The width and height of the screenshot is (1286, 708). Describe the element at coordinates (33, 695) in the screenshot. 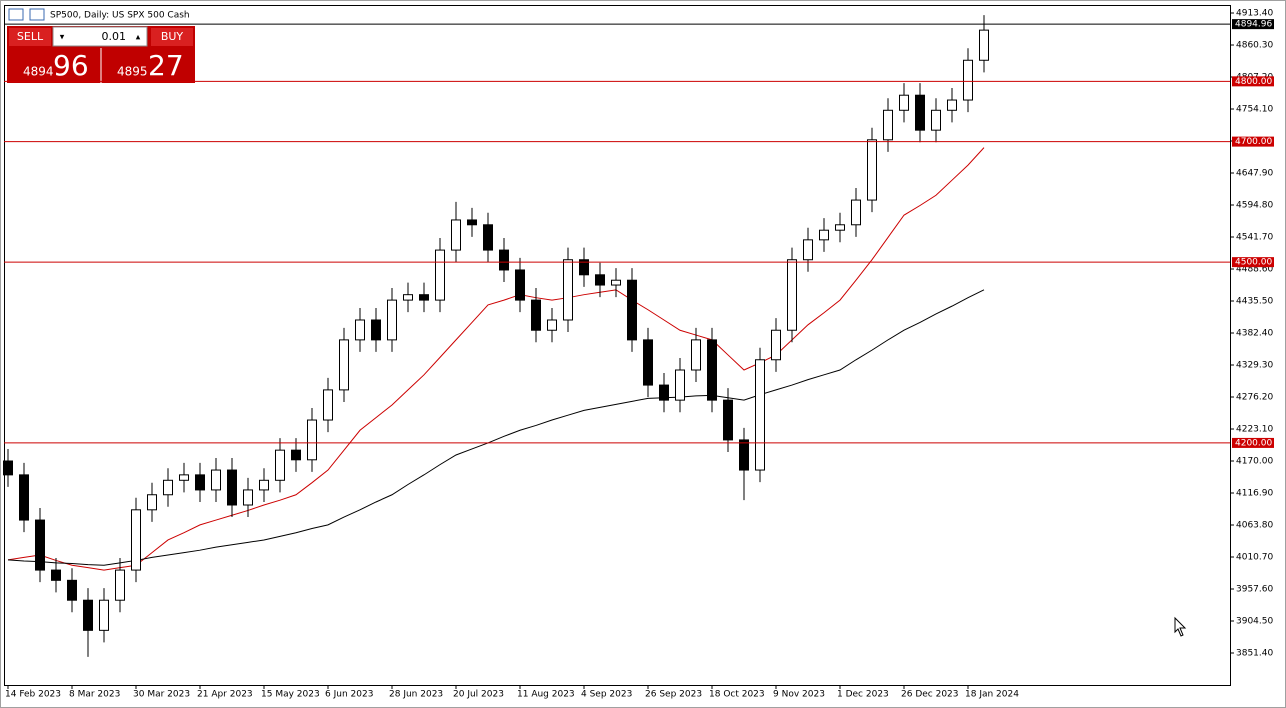

I see `x-tick-label: 14 Feb 2023` at that location.